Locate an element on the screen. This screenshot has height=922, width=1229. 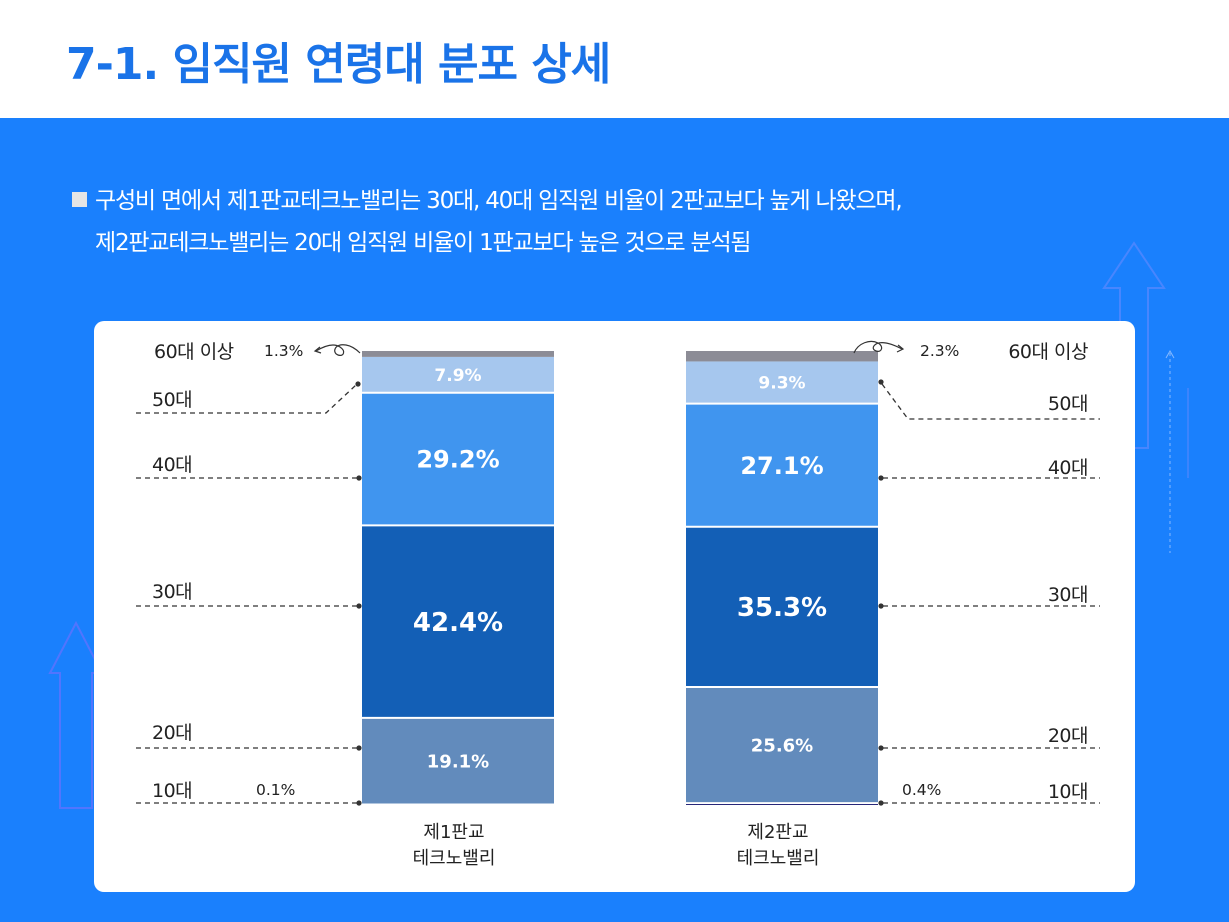
right-label-10s: 10대 is located at coordinates (1068, 792).